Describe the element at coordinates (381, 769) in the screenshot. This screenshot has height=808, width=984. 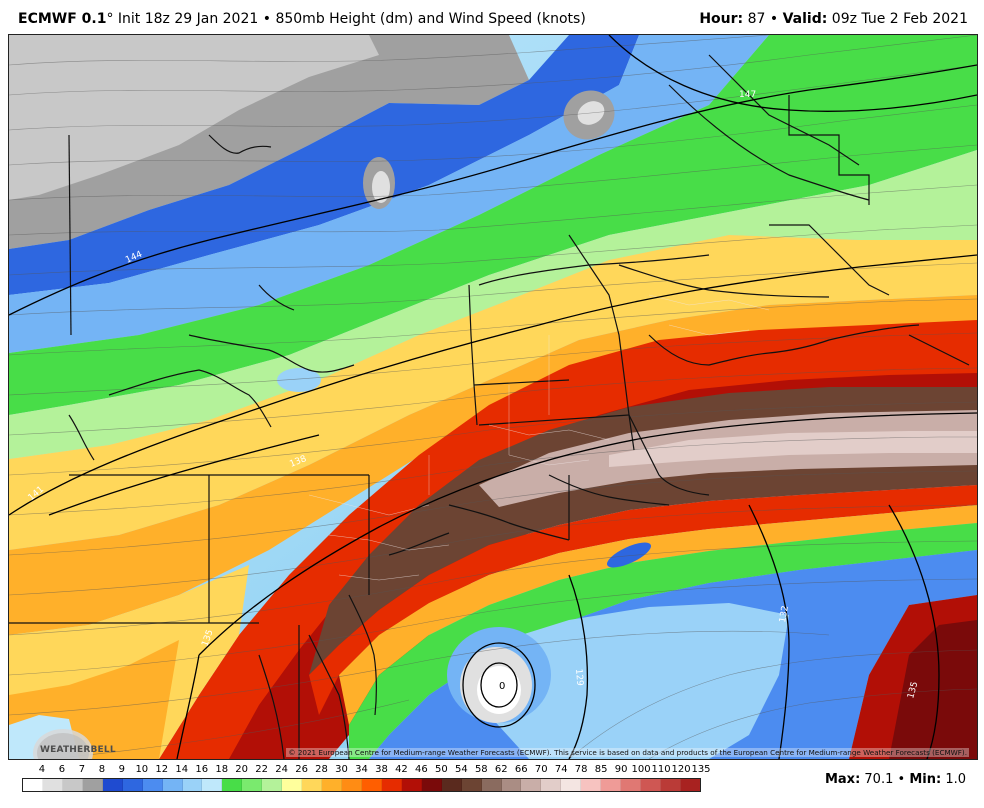
I see `legend-label: 38` at that location.